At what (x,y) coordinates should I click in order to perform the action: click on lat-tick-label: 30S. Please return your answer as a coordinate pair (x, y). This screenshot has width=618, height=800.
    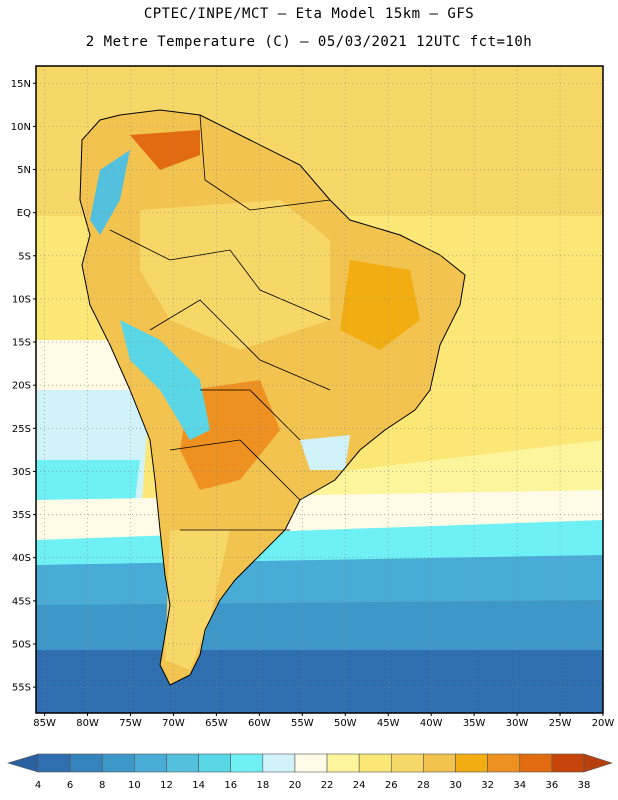
    Looking at the image, I should click on (21, 472).